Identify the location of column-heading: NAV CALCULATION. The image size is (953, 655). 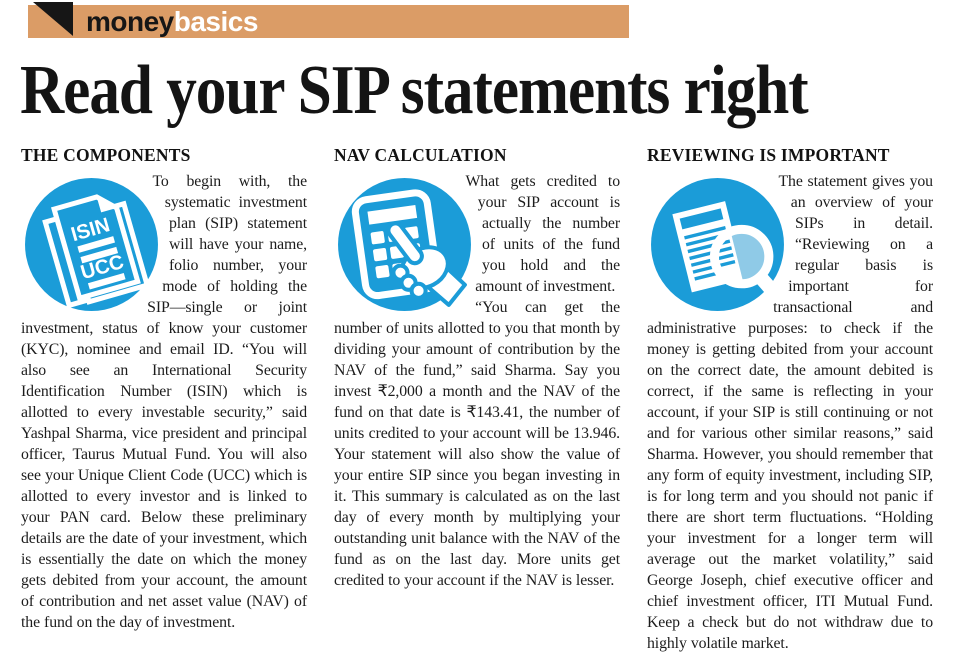
(420, 155).